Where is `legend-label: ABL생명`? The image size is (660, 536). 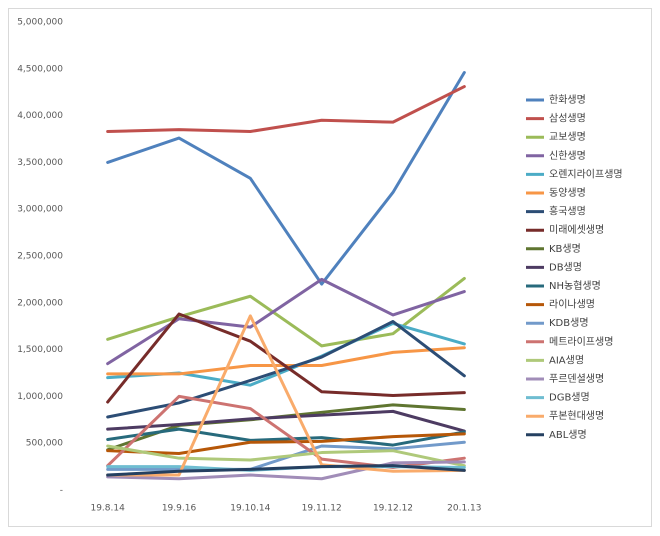
legend-label: ABL생명 is located at coordinates (568, 435).